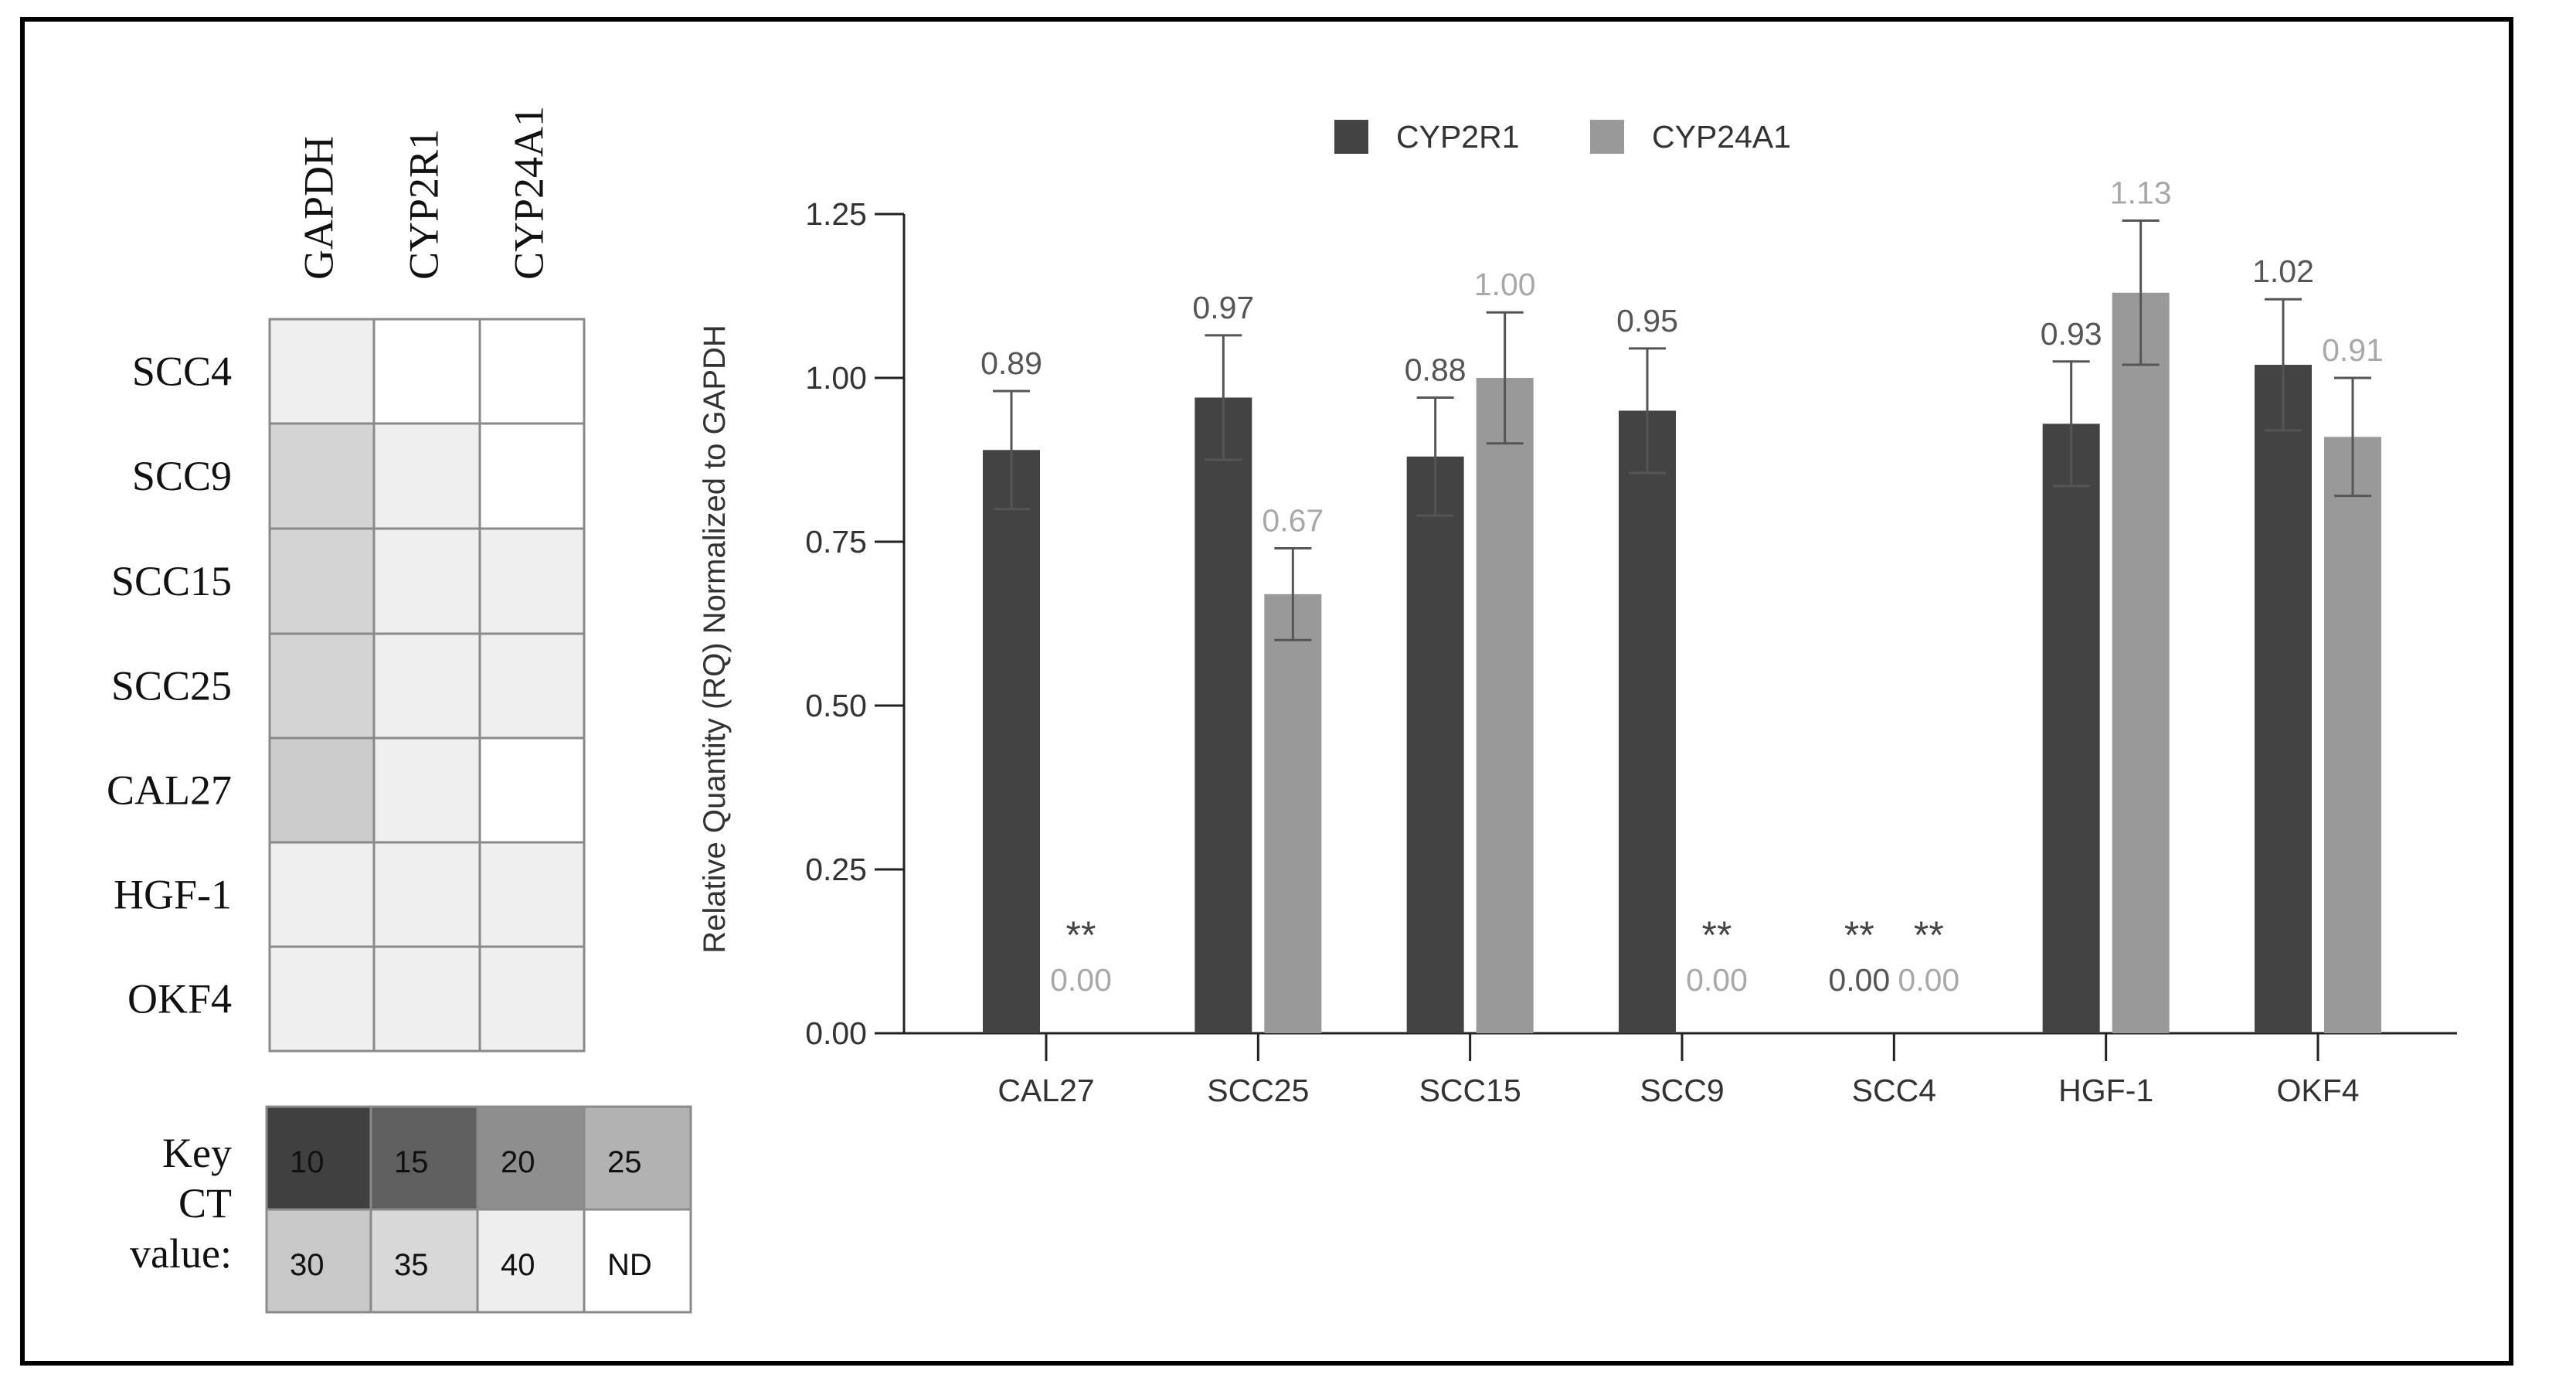  Describe the element at coordinates (322, 372) in the screenshot. I see `heatmap-cell-scc4-gapdh` at that location.